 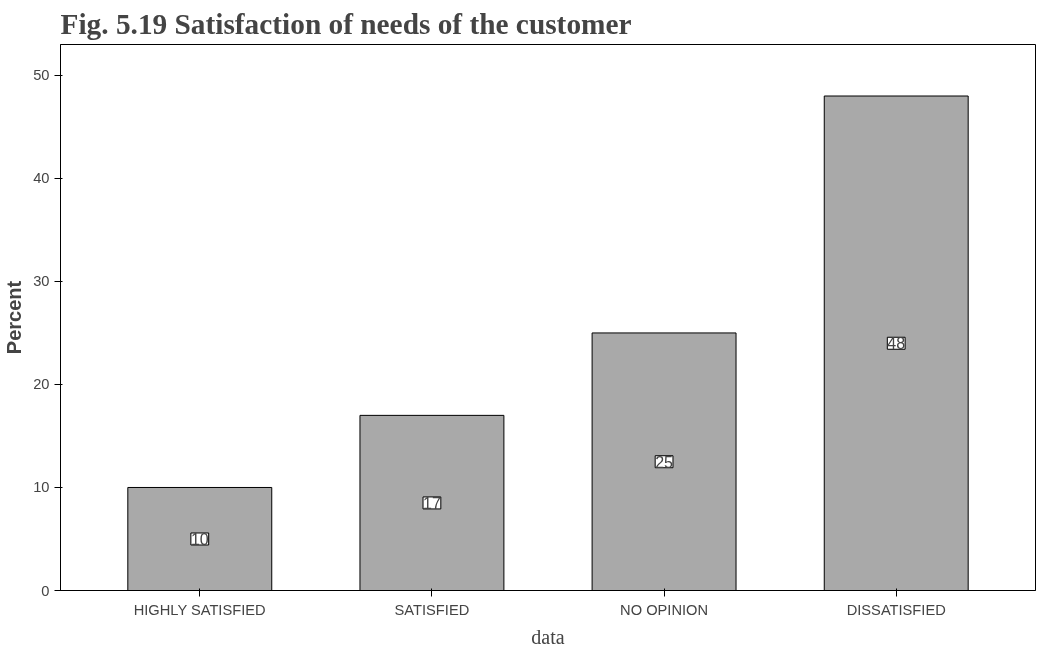 I want to click on y-tick-label: 30, so click(x=41, y=281).